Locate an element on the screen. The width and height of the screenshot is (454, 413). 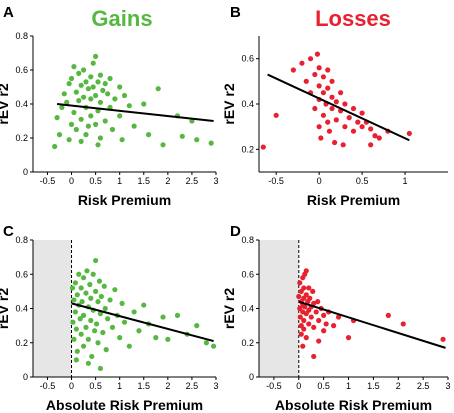
x-tick-label: -0.5 is located at coordinates (274, 386).